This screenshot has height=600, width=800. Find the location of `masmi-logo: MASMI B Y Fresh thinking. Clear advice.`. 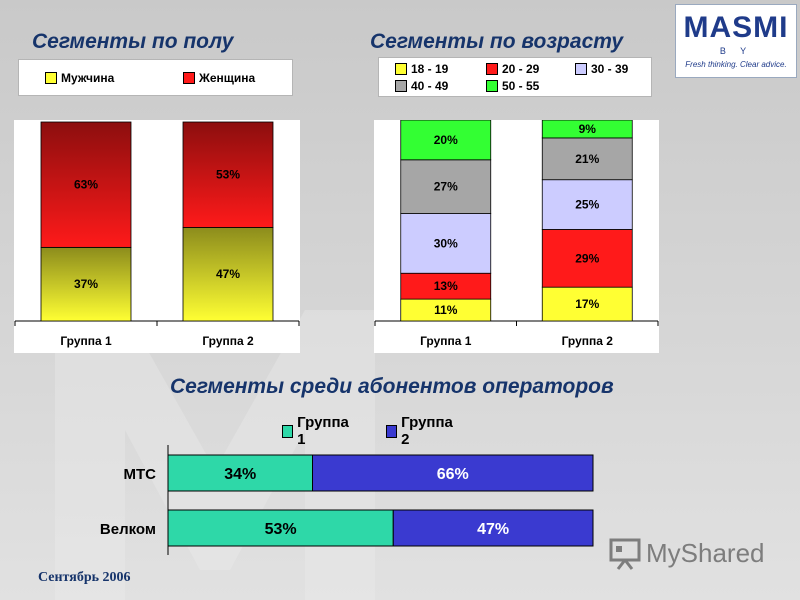

masmi-logo: MASMI B Y Fresh thinking. Clear advice. is located at coordinates (736, 41).